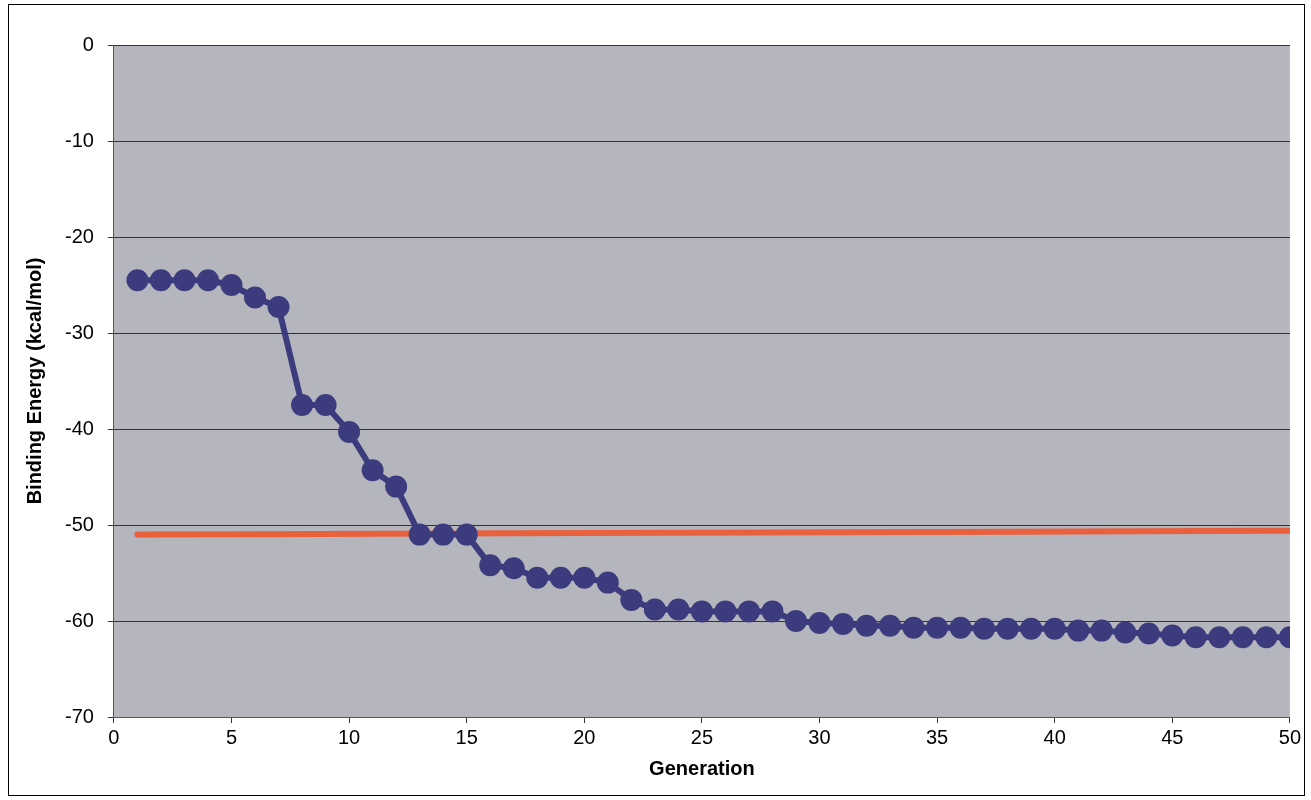 This screenshot has width=1311, height=800. What do you see at coordinates (584, 736) in the screenshot?
I see `x-tick-label: 20` at bounding box center [584, 736].